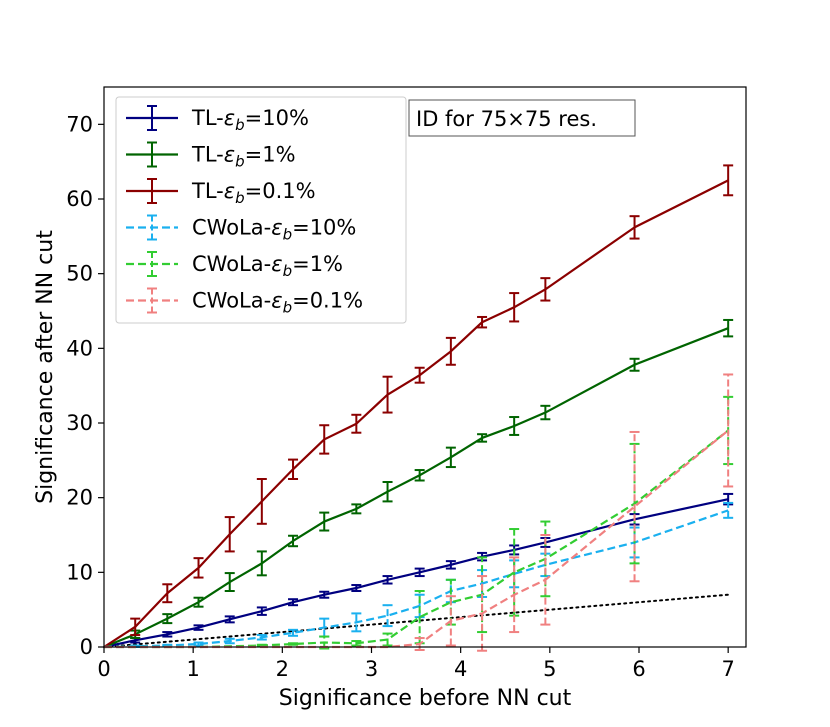 The image size is (830, 727). I want to click on legend-entry: CWoLa-εb=0.1%, so click(244, 302).